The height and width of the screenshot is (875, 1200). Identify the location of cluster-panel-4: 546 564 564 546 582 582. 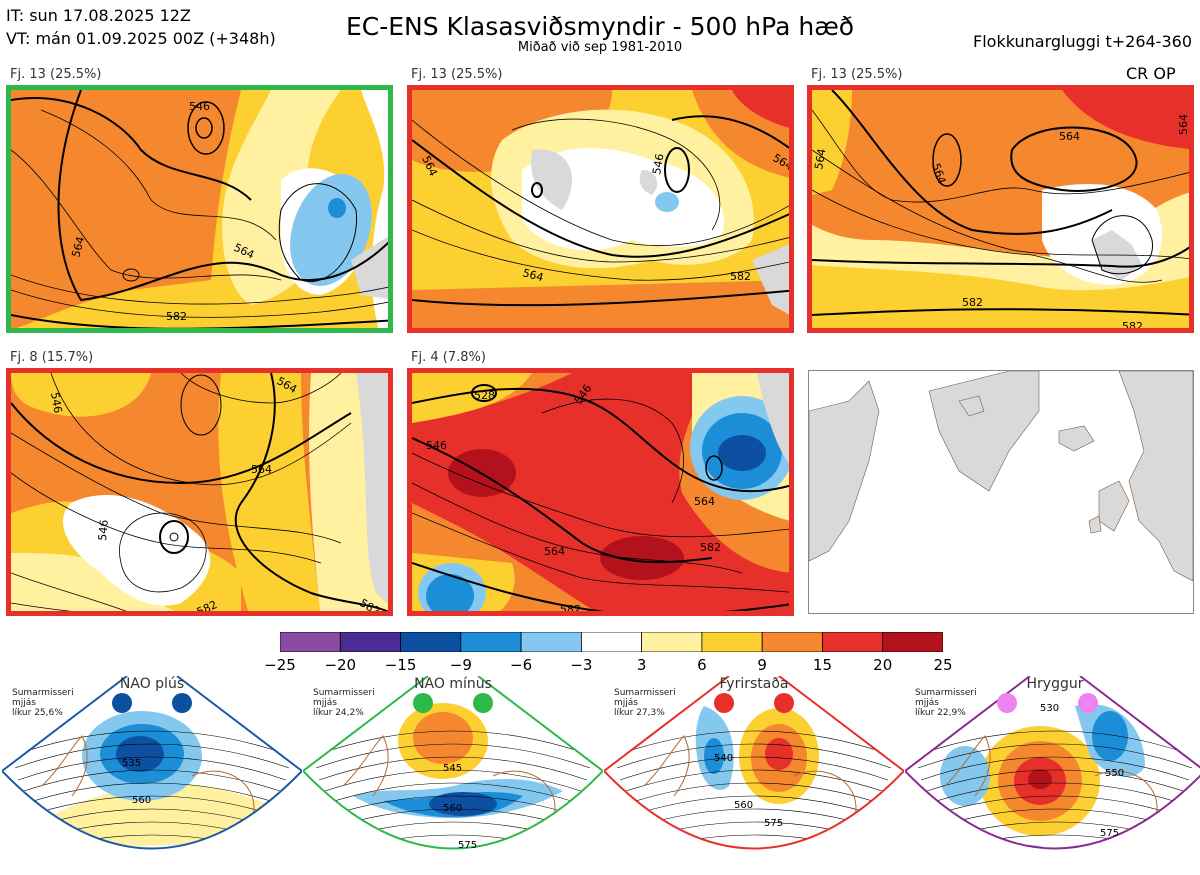
(199, 492).